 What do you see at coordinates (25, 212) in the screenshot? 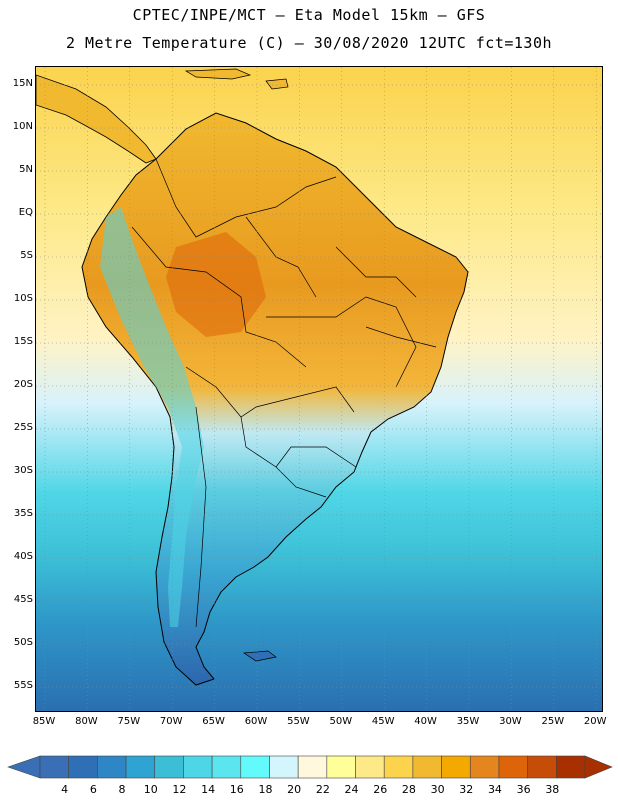
I see `latitude-label: EQ` at bounding box center [25, 212].